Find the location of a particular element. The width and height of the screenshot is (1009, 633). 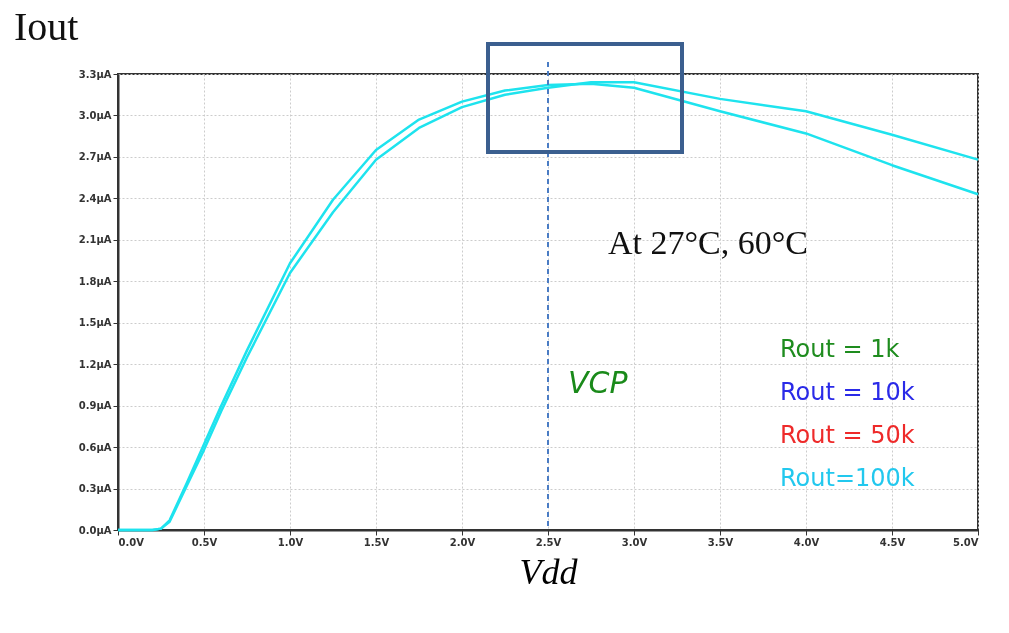

annotation: At 27°C, 60°C is located at coordinates (708, 242).